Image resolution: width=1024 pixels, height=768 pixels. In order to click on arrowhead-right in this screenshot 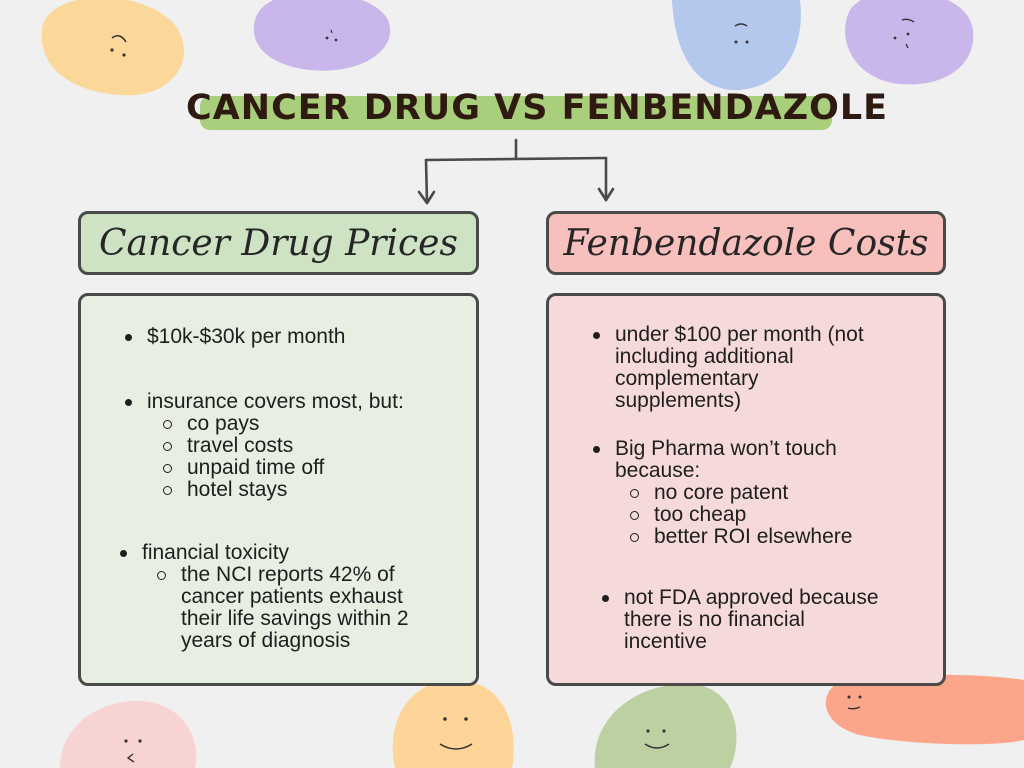, I will do `click(606, 194)`.